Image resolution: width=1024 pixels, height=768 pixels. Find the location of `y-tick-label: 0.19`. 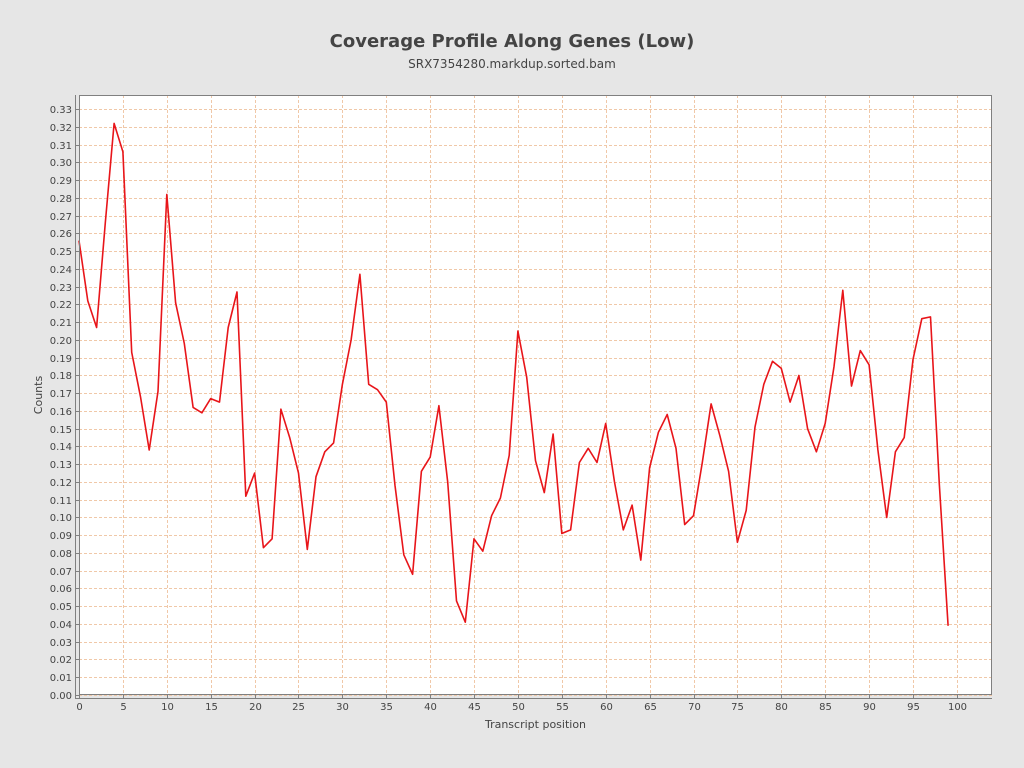

y-tick-label: 0.19 is located at coordinates (61, 359).